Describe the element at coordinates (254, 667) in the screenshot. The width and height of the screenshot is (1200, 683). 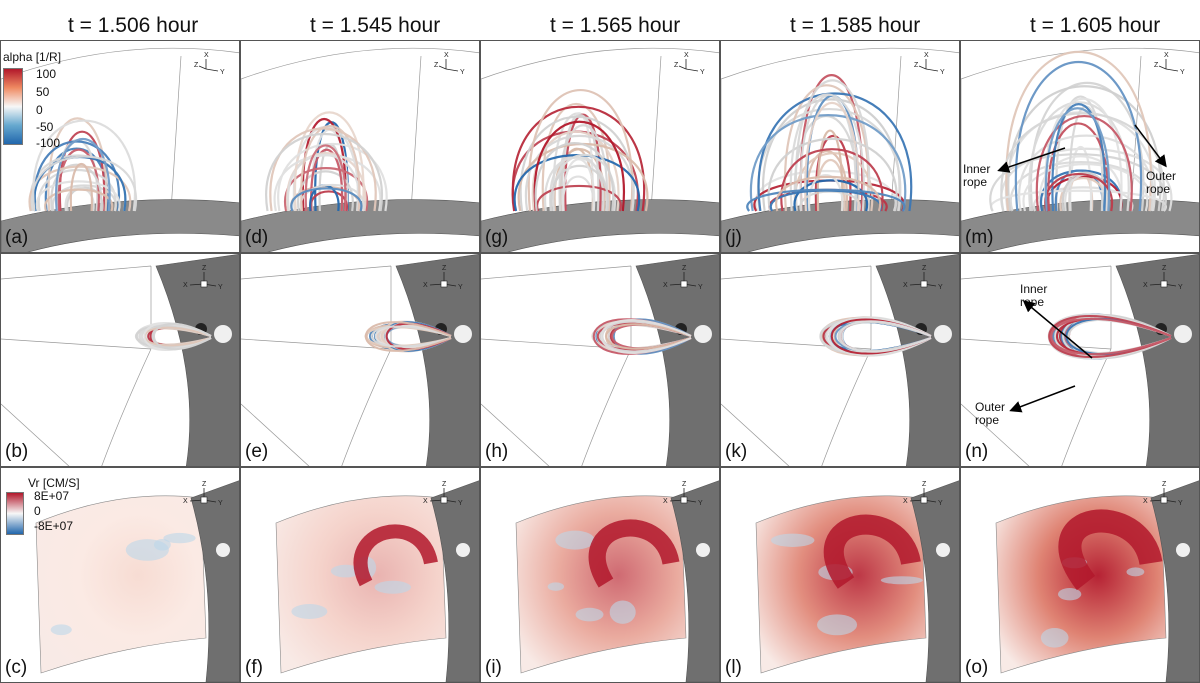
I see `panel-label: (f)` at that location.